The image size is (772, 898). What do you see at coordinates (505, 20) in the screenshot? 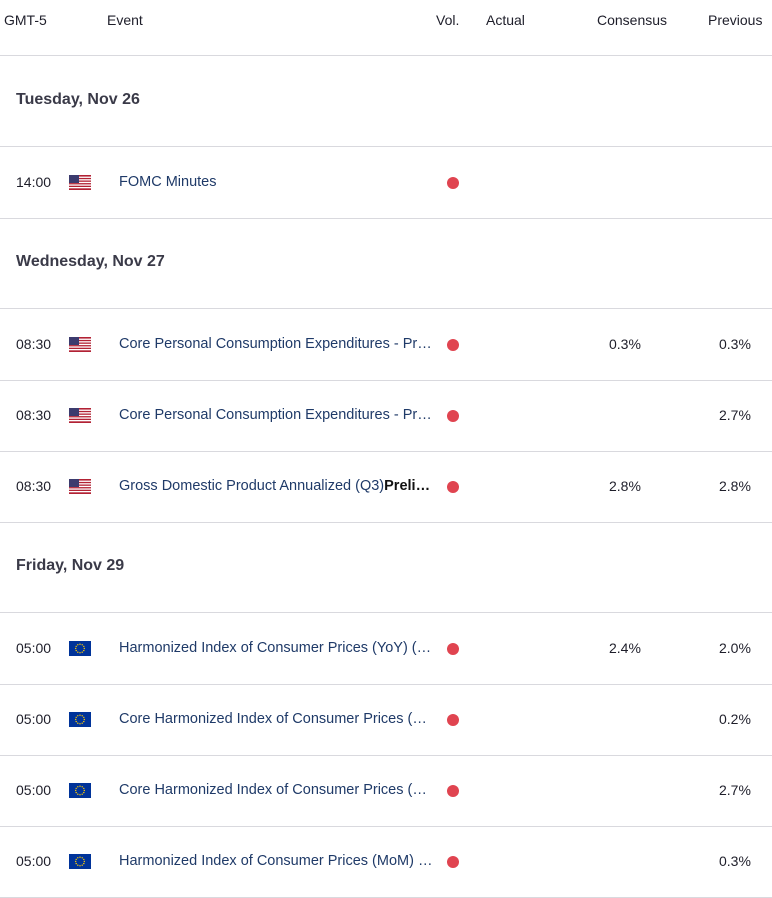
I see `actual-header: Actual` at bounding box center [505, 20].